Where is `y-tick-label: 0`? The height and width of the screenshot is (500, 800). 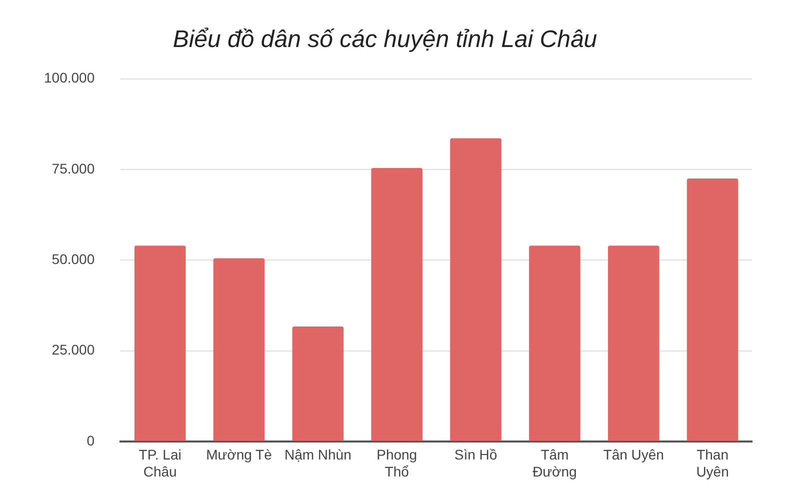
y-tick-label: 0 is located at coordinates (90, 440).